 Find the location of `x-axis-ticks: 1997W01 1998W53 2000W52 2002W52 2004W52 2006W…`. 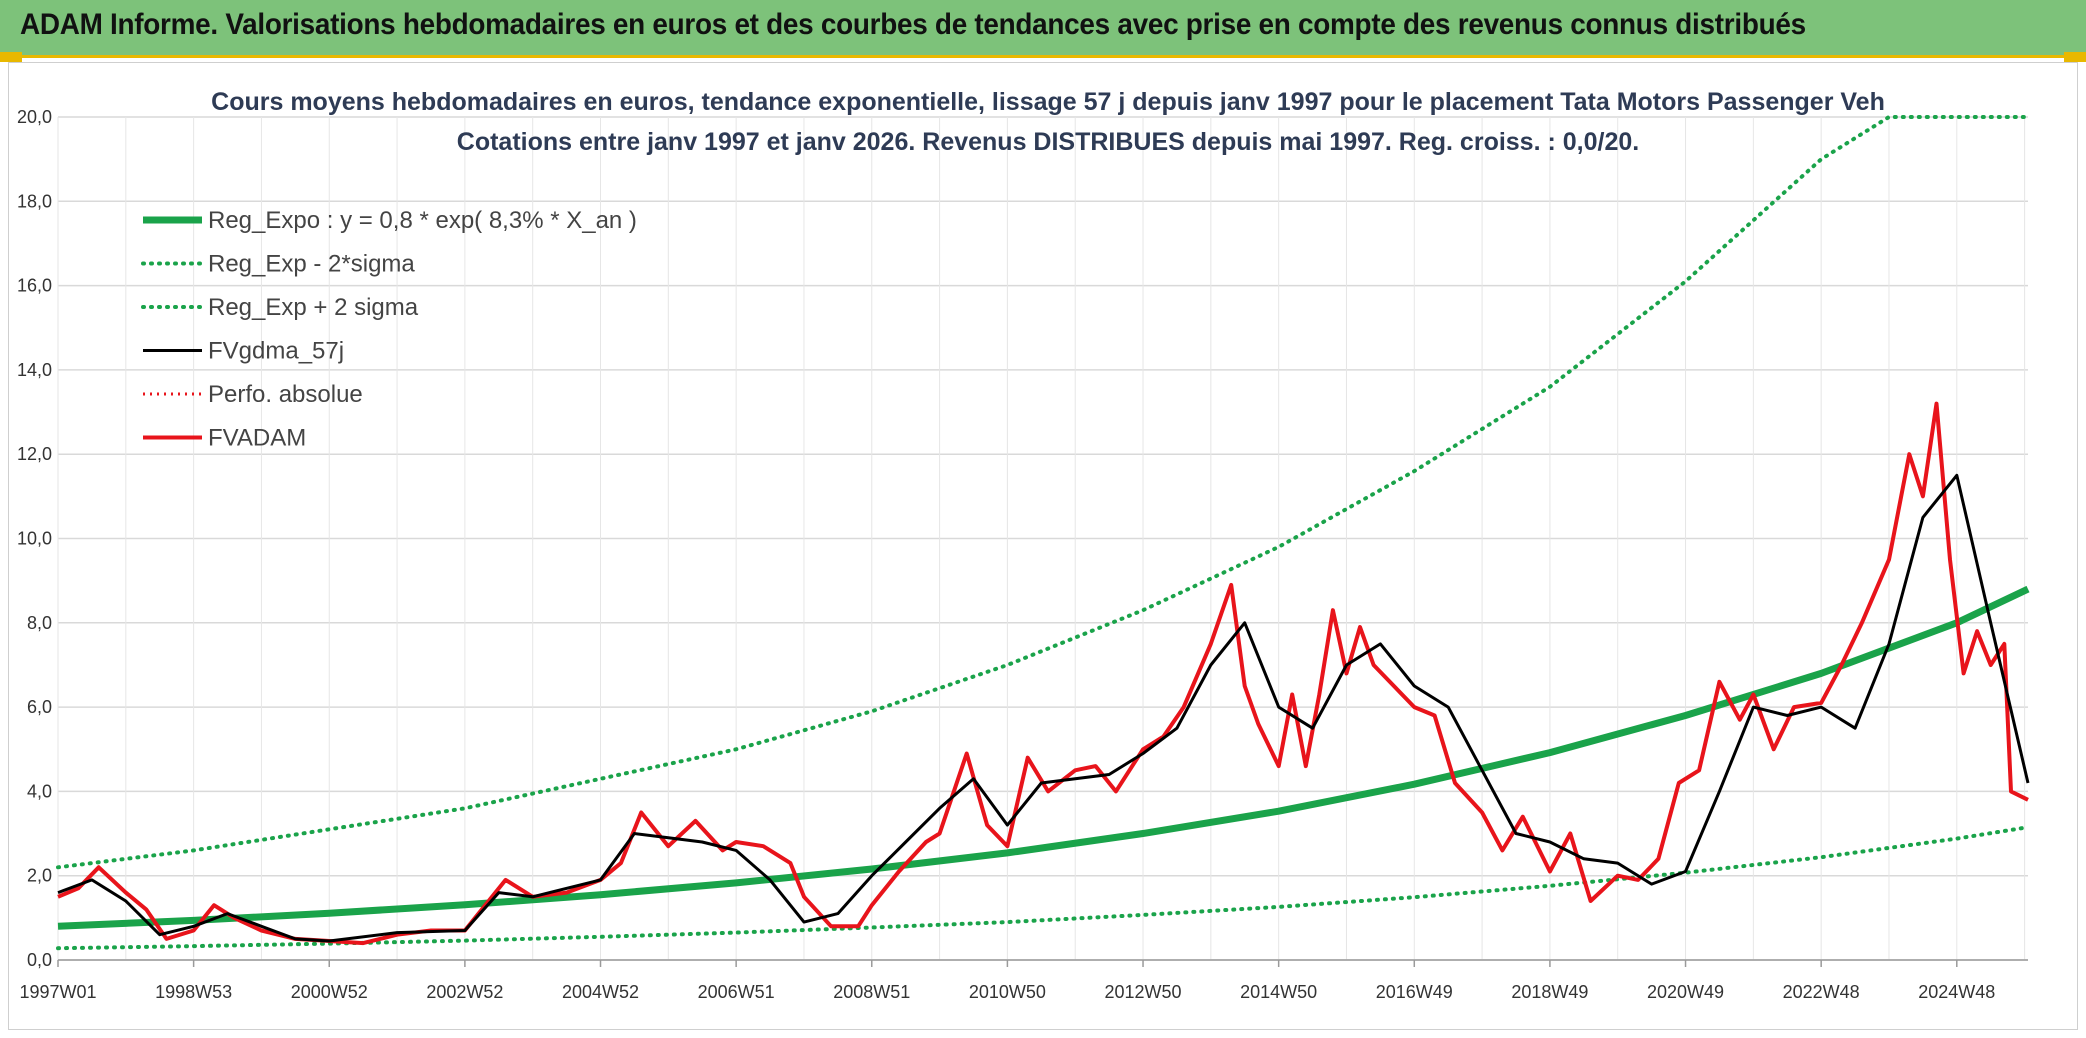

x-axis-ticks: 1997W01 1998W53 2000W52 2002W52 2004W52 2006W… is located at coordinates (1007, 981).